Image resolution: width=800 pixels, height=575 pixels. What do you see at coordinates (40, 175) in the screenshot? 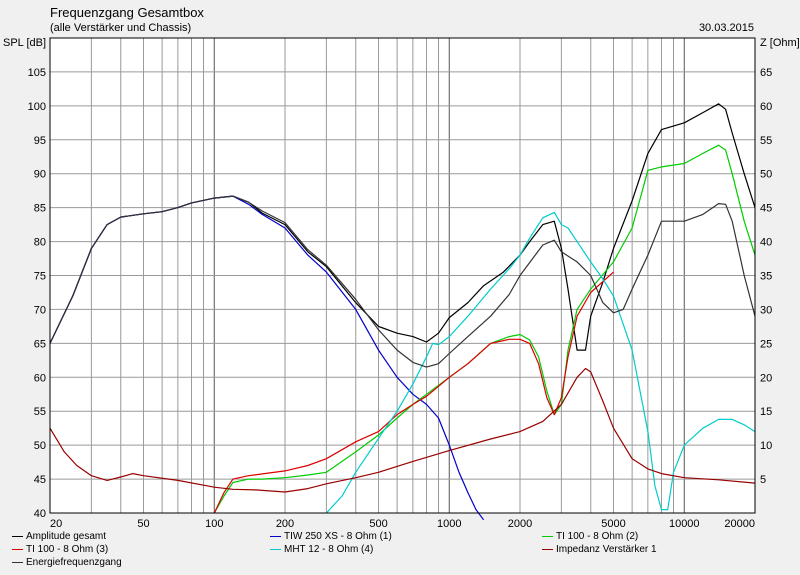
I see `y-tick-label: 90` at bounding box center [40, 175].